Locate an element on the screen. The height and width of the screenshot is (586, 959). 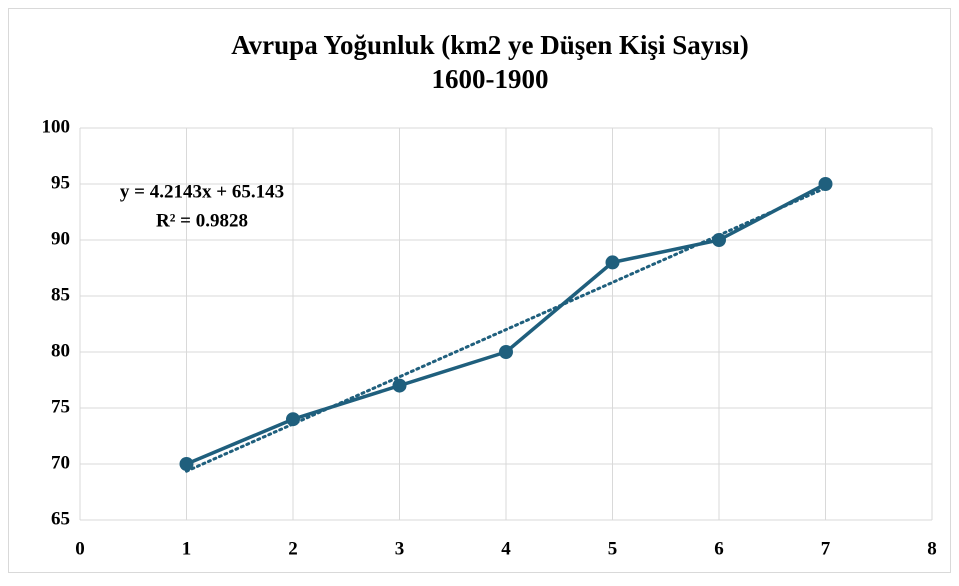
chart-subtitle: 1600-1900 is located at coordinates (490, 79).